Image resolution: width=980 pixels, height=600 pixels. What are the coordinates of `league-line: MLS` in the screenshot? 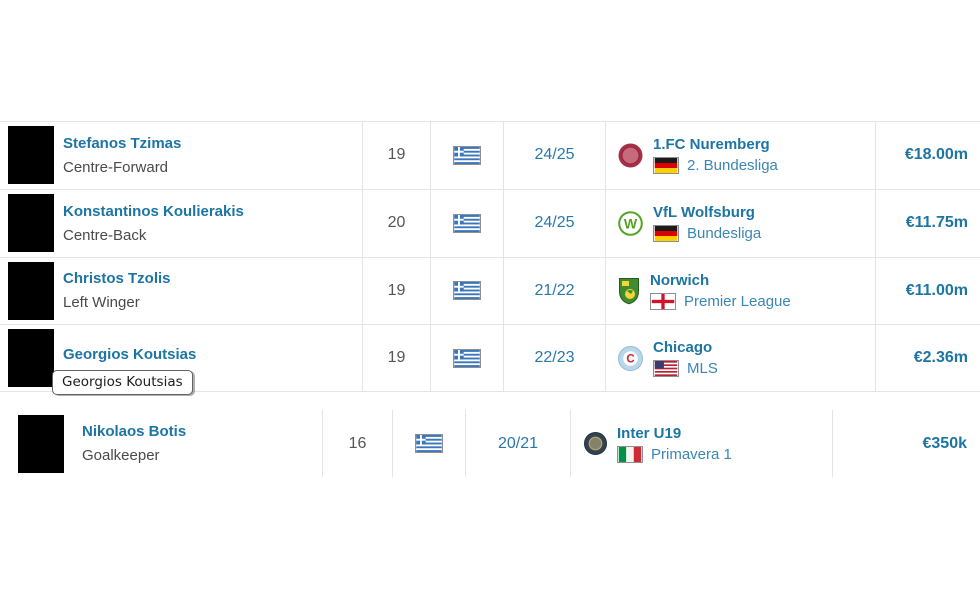 It's located at (685, 369).